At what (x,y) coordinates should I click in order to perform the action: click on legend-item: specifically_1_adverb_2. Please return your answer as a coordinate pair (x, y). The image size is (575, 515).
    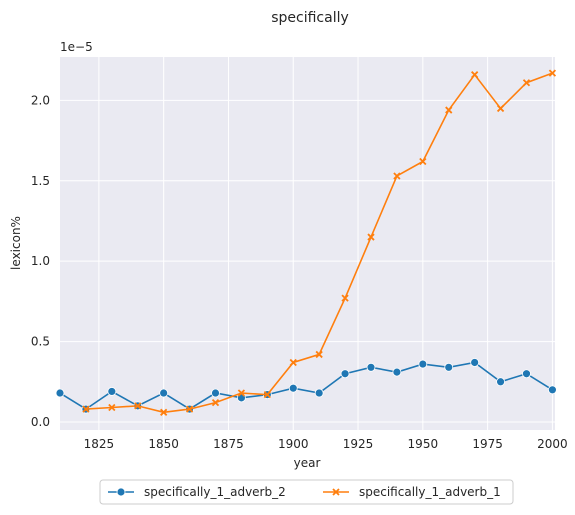
    Looking at the image, I should click on (197, 492).